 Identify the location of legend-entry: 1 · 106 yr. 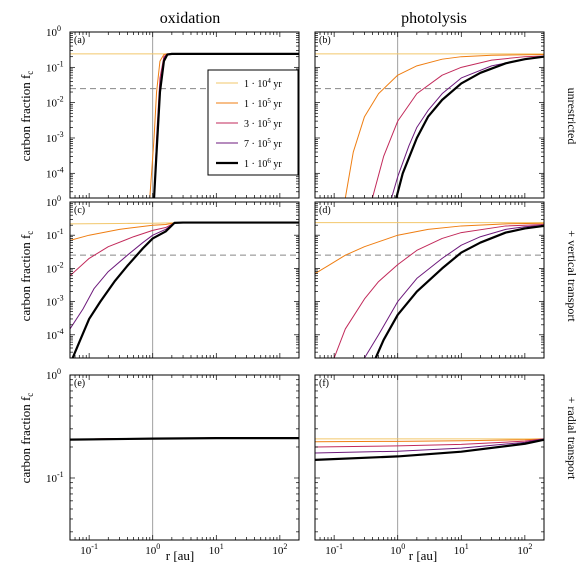
(249, 163).